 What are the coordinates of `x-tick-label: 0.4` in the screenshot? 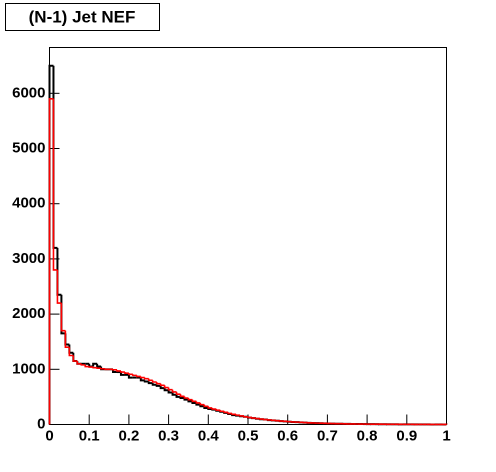 It's located at (209, 435).